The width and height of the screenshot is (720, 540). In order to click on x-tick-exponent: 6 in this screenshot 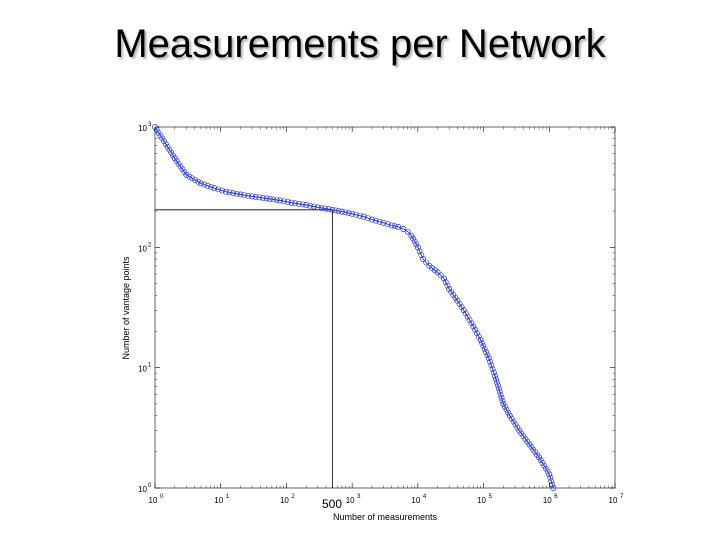, I will do `click(556, 497)`.